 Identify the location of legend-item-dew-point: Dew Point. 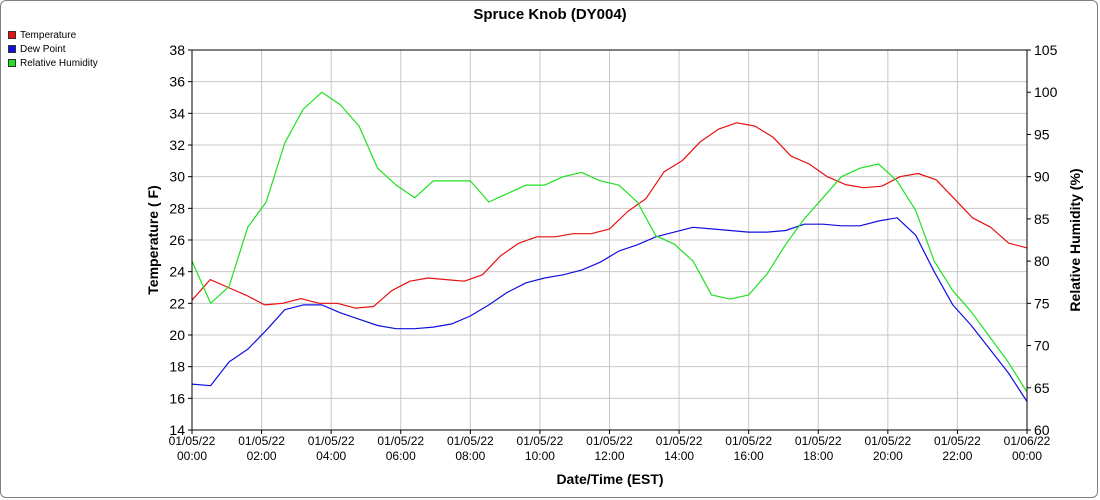
(53, 49).